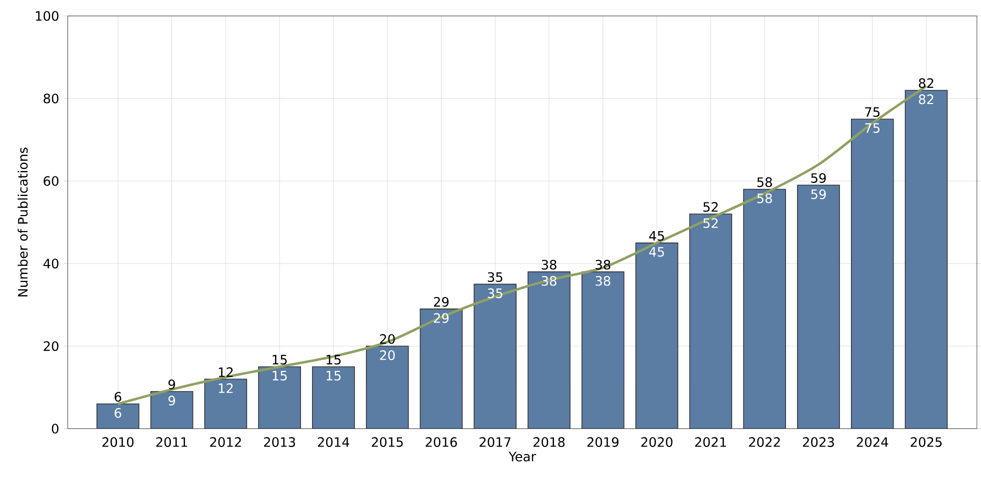 This screenshot has height=484, width=981. Describe the element at coordinates (225, 372) in the screenshot. I see `data-label: 12` at that location.